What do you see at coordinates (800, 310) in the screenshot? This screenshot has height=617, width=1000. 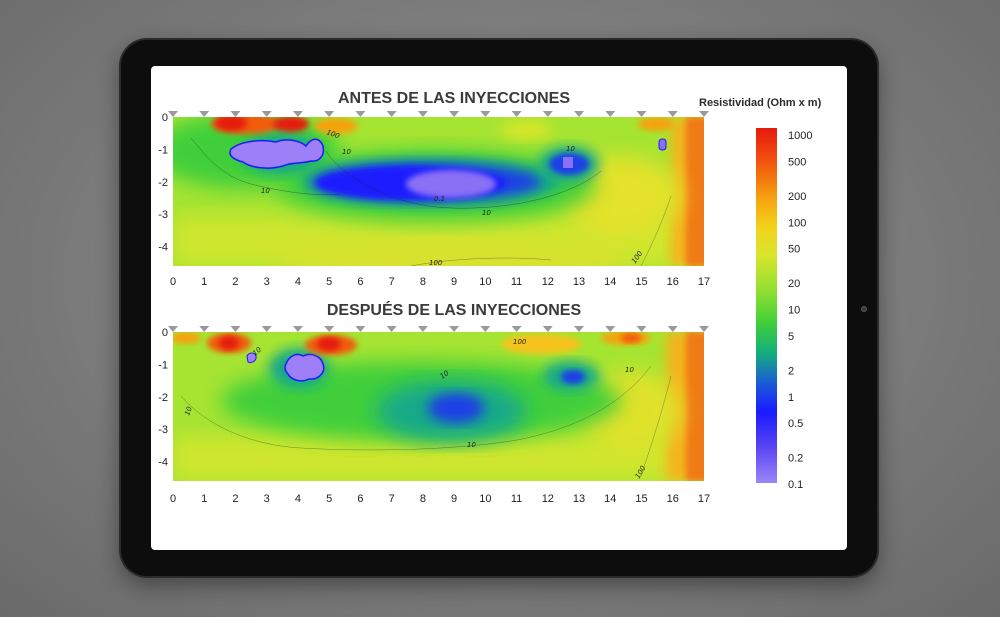 I see `colorbar-ticks: 1000 500 200 100 50 20 10 5 2 1 0.5 0.2 0.1` at bounding box center [800, 310].